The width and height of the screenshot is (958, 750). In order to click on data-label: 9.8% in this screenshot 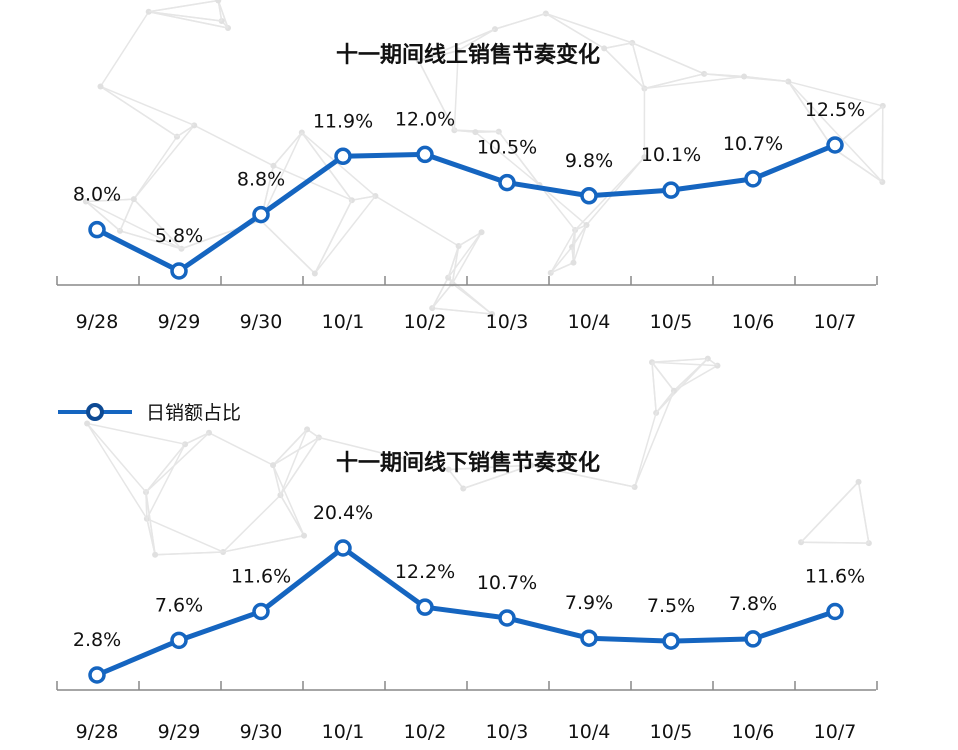, I will do `click(589, 161)`.